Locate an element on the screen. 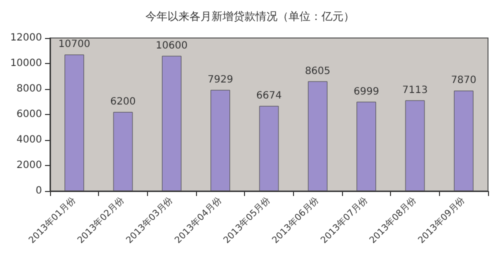  data-label: 7113 is located at coordinates (415, 90).